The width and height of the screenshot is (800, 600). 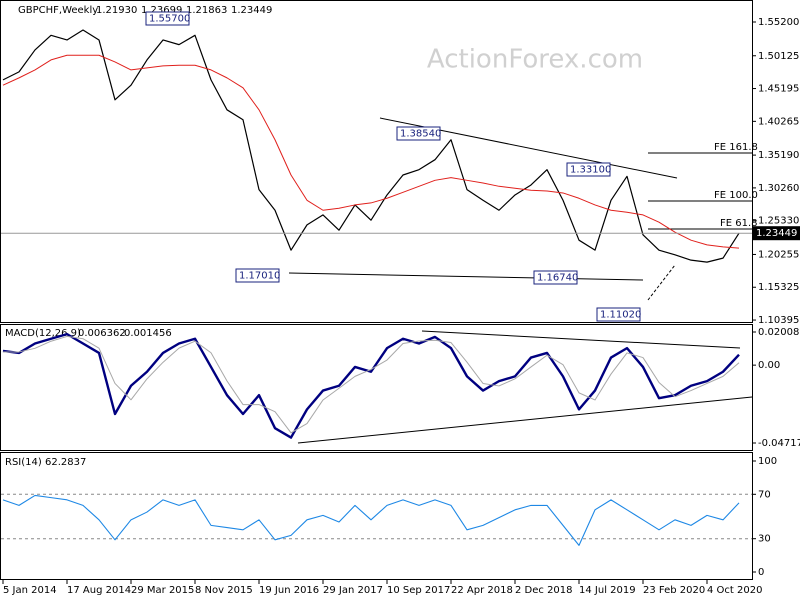 What do you see at coordinates (289, 590) in the screenshot?
I see `x-tick-label: 19 Jun 2016` at bounding box center [289, 590].